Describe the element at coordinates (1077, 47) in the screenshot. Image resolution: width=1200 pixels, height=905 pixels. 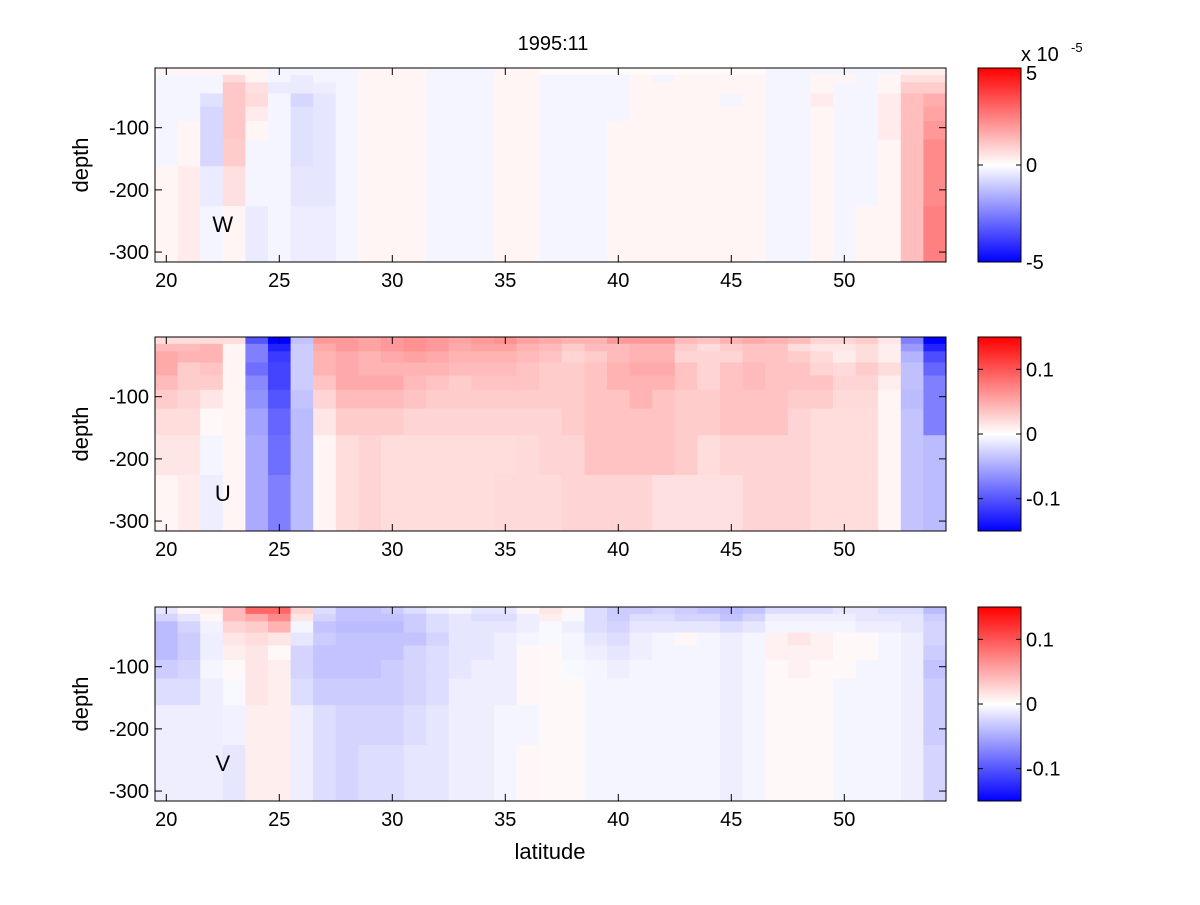
I see `colorbar-exponent: -5` at that location.